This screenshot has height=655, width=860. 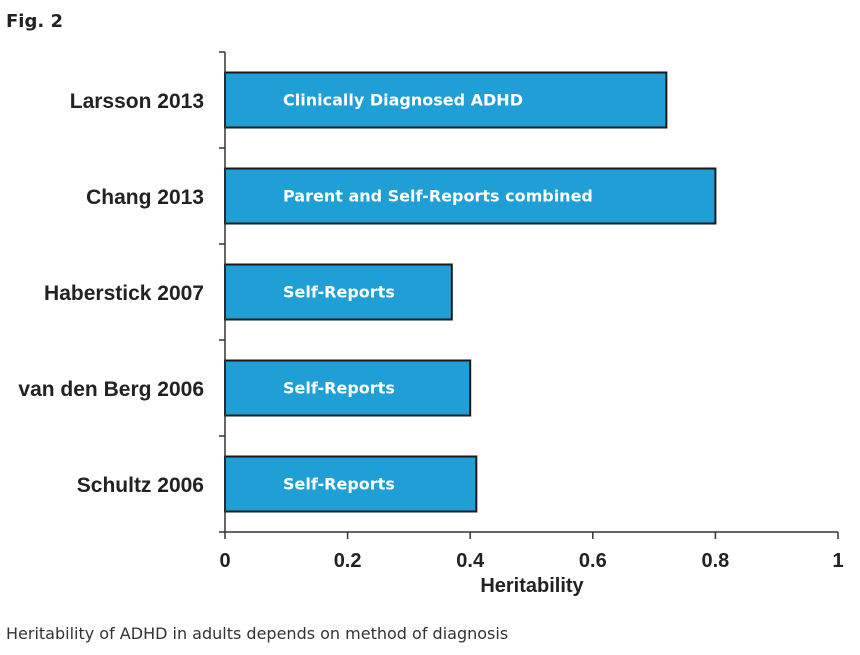 I want to click on x-tick-label-3: 0.4, so click(x=470, y=561).